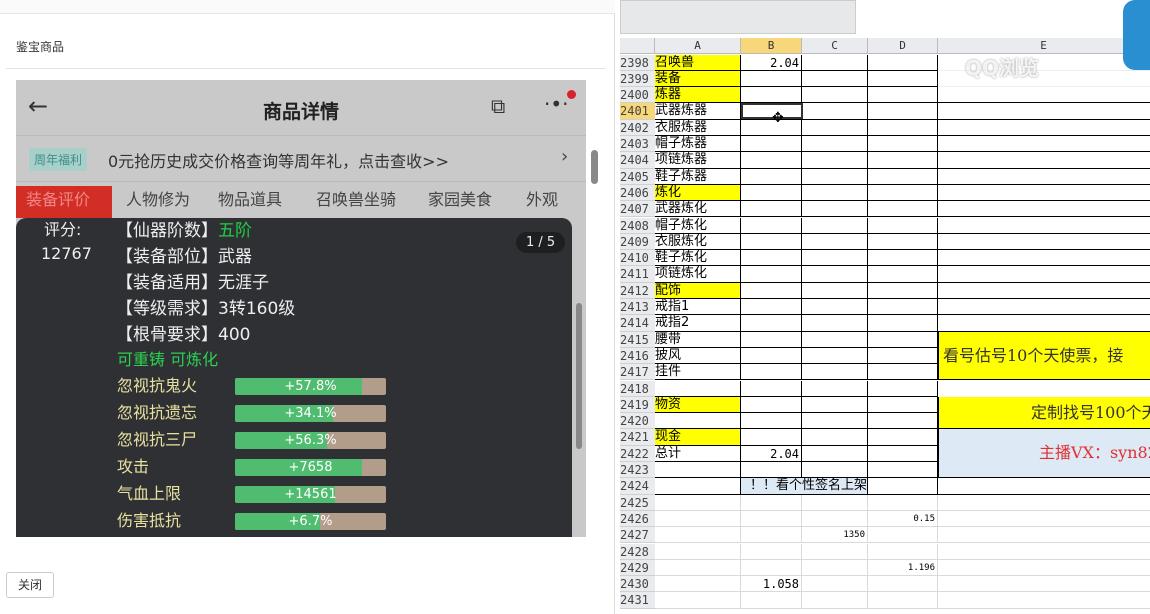  I want to click on cell-a: 现金, so click(698, 437).